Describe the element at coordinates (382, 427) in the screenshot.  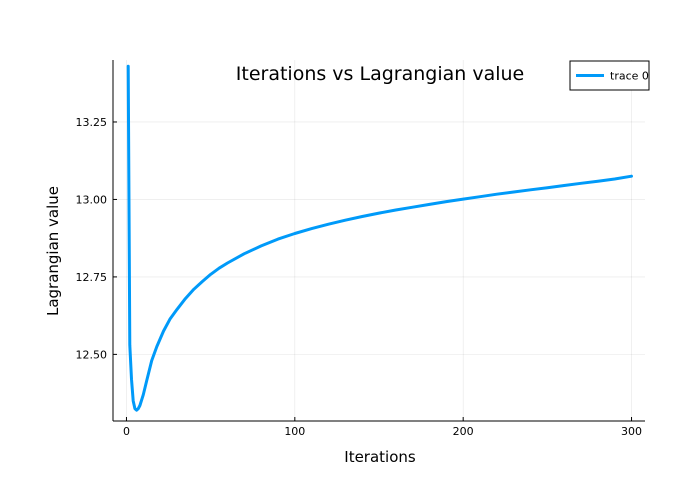
I see `x-axis-ticks: 0 100 200 300` at that location.